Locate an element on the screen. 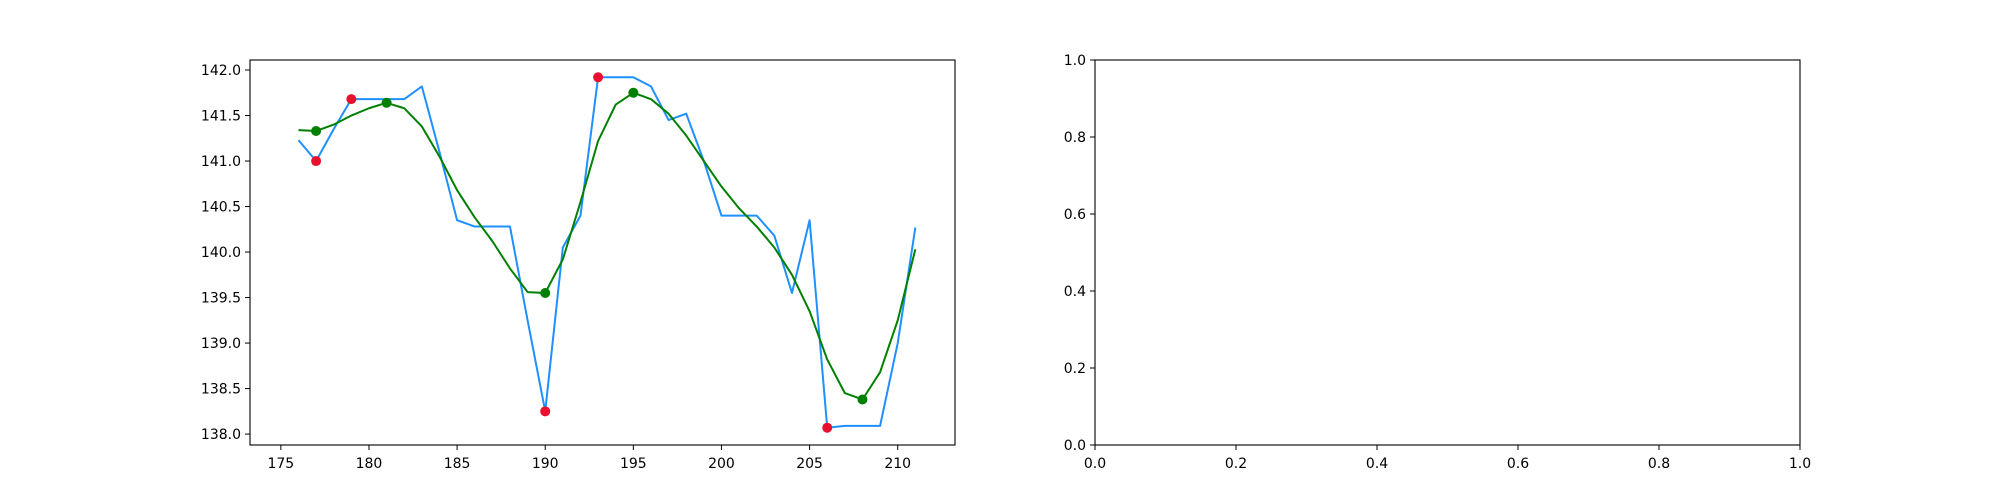 The image size is (2000, 500). x-tick-label: 195 is located at coordinates (633, 464).